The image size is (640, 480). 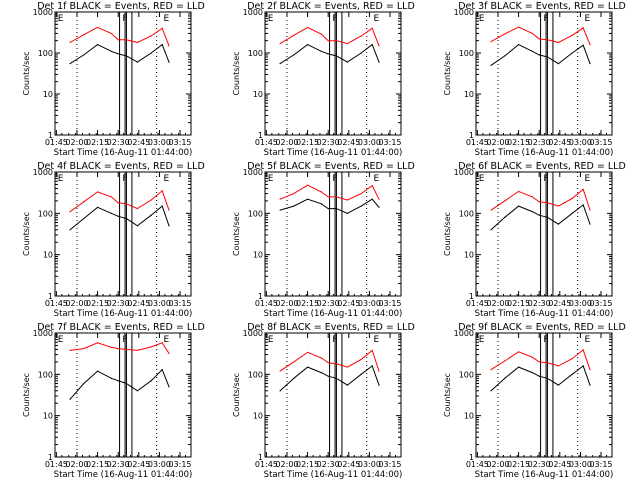 I want to click on panel-title: Det 1f BLACK = Events, RED = LLD, so click(x=121, y=6).